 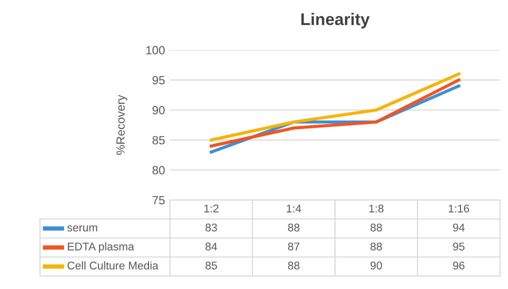 What do you see at coordinates (158, 170) in the screenshot?
I see `y-tick-label: 80` at bounding box center [158, 170].